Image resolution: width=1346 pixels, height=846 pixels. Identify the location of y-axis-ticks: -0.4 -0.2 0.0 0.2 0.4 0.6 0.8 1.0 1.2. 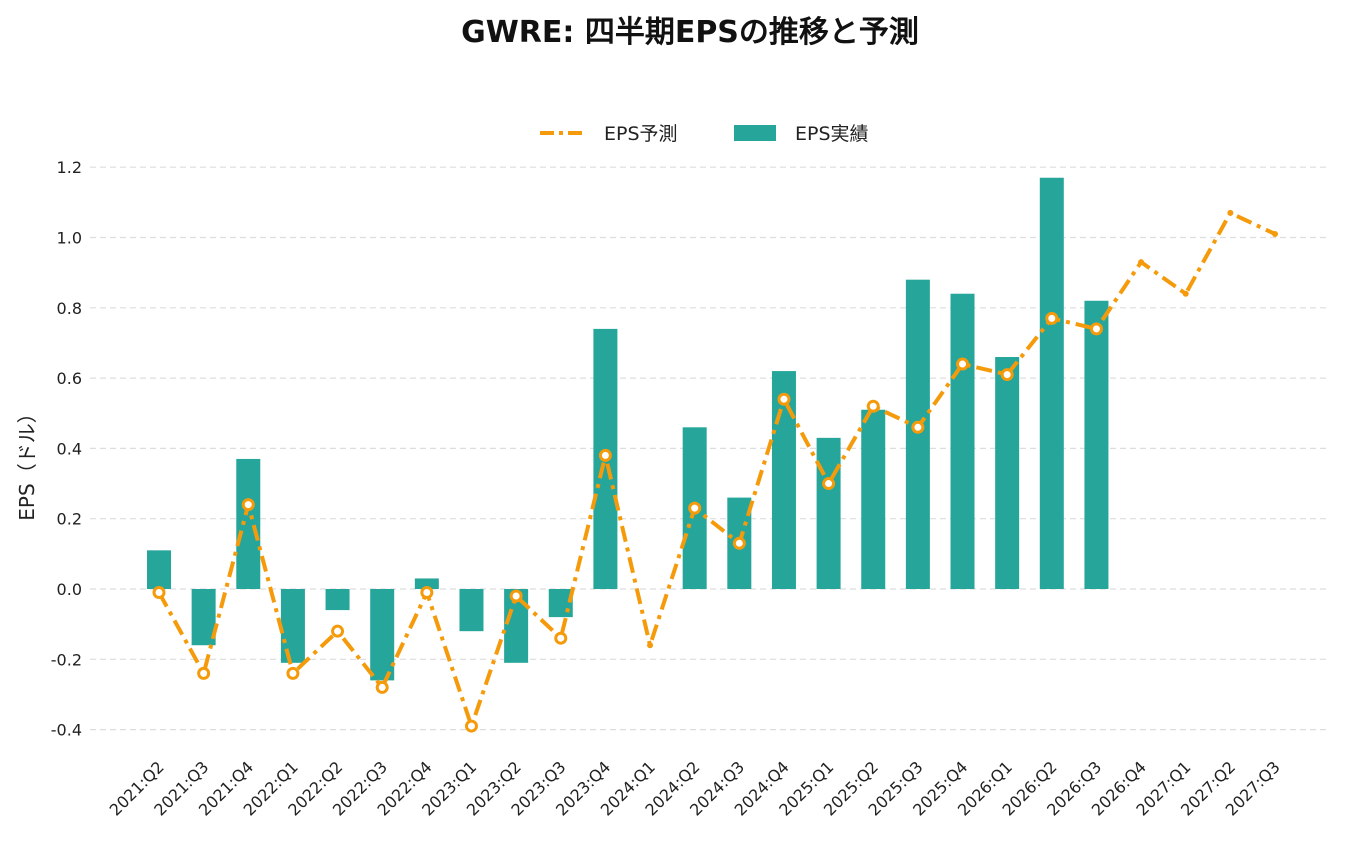
(66, 448).